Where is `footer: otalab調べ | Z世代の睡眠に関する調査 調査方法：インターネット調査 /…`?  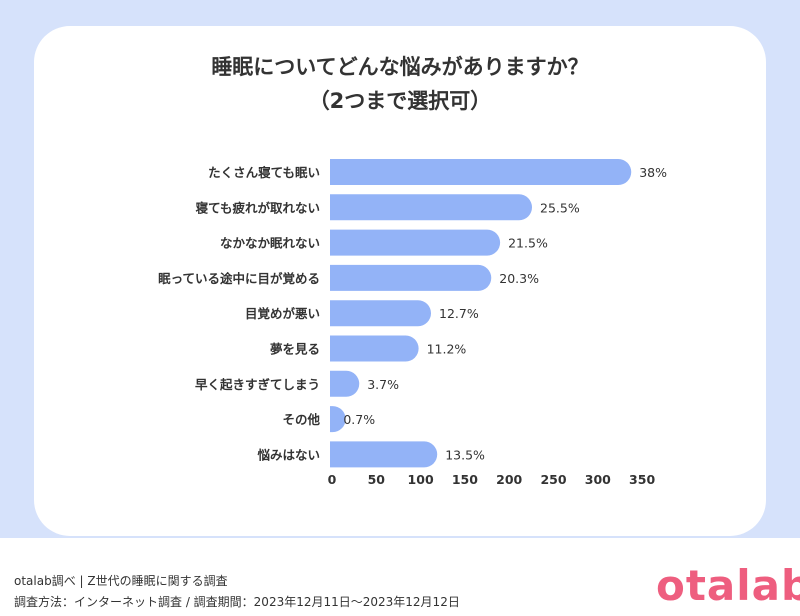
footer: otalab調べ | Z世代の睡眠に関する調査 調査方法：インターネット調査 /… is located at coordinates (400, 577).